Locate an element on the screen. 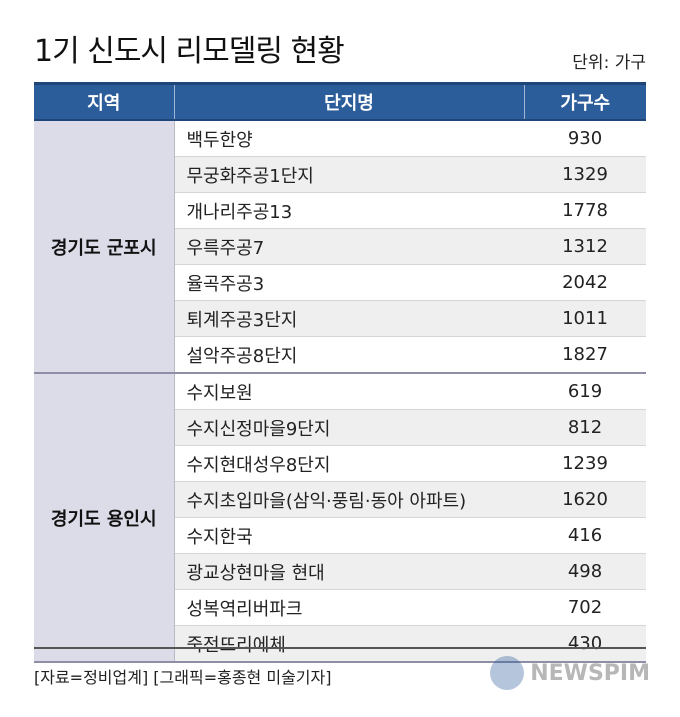 The width and height of the screenshot is (680, 717). table-row: 수지현대성우8단지 1239 is located at coordinates (340, 463).